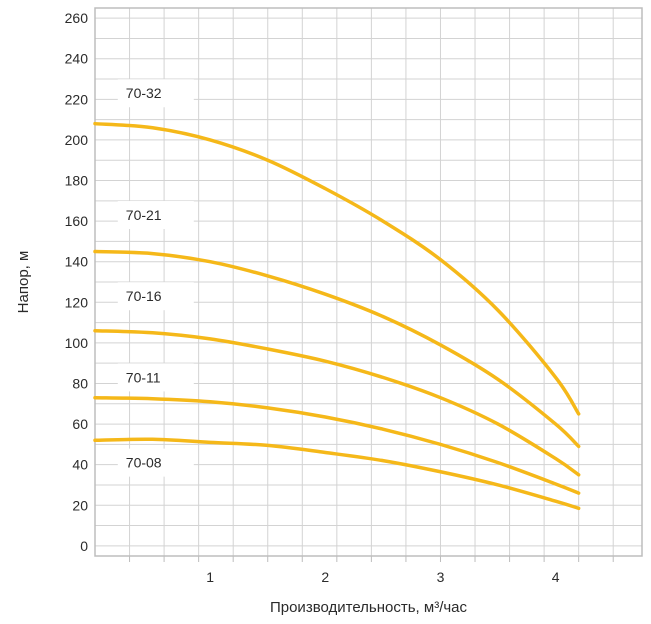 Image resolution: width=651 pixels, height=624 pixels. What do you see at coordinates (77, 99) in the screenshot?
I see `y-tick-label: 220` at bounding box center [77, 99].